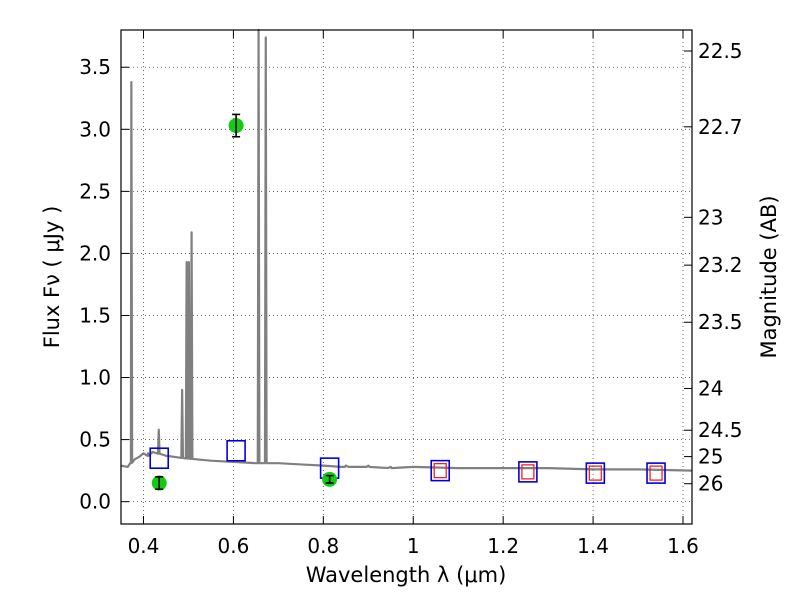  I want to click on x-tick-label: 1.4, so click(593, 546).